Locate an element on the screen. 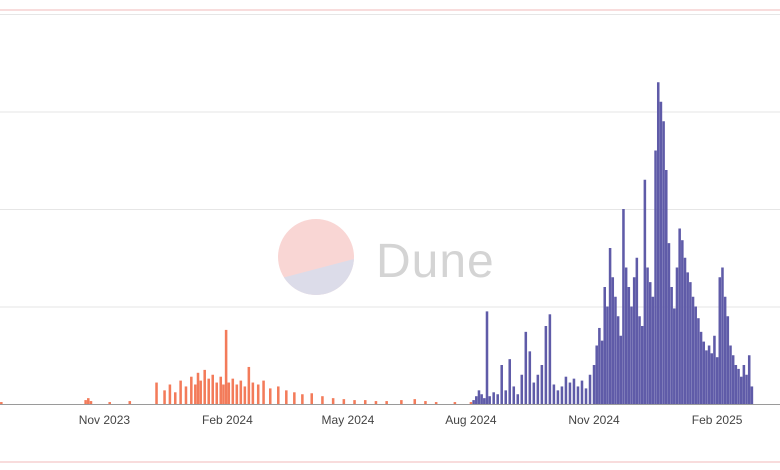 The image size is (780, 470). dune-watermark: Dune is located at coordinates (396, 258).